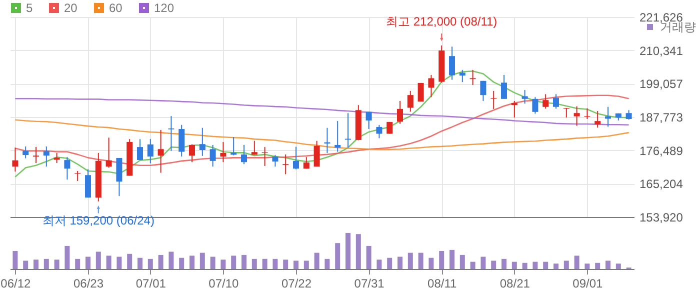 Image resolution: width=700 pixels, height=289 pixels. What do you see at coordinates (662, 117) in the screenshot?
I see `y-tick-label: 187,773` at bounding box center [662, 117].